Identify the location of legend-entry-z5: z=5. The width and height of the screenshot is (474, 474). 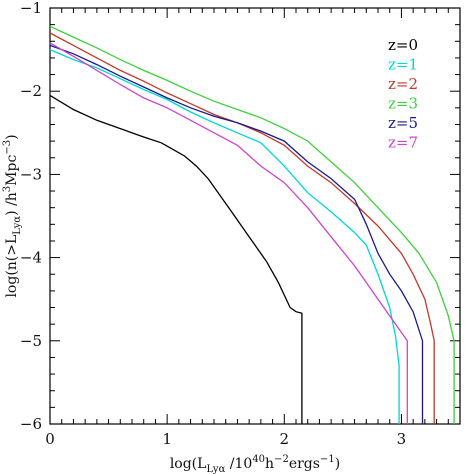
(403, 123).